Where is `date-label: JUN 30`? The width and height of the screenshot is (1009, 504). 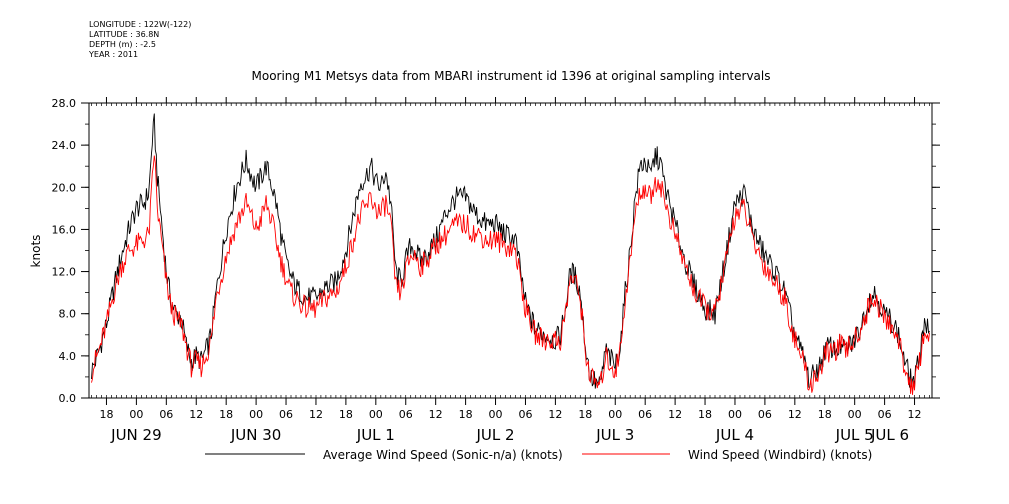
date-label: JUN 30 is located at coordinates (255, 435).